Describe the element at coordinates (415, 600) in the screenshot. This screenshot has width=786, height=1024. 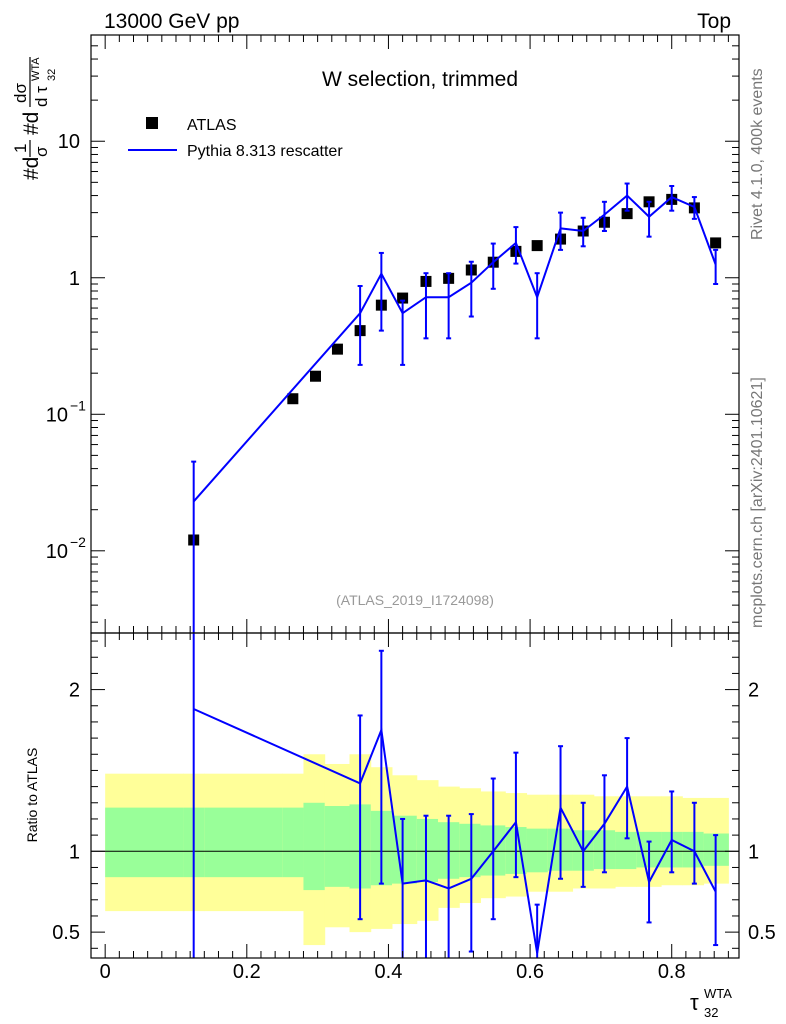
I see `analysis-id: (ATLAS_2019_I1724098)` at that location.